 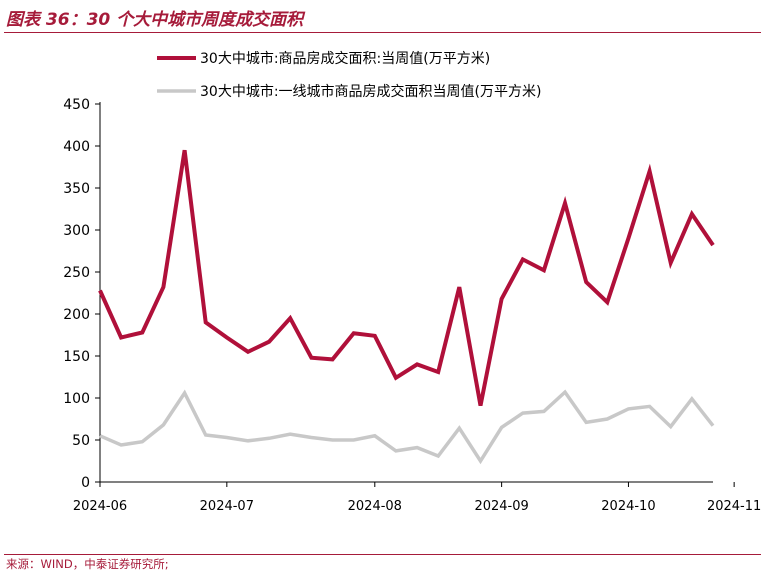 What do you see at coordinates (76, 231) in the screenshot?
I see `y-tick-label: 300` at bounding box center [76, 231].